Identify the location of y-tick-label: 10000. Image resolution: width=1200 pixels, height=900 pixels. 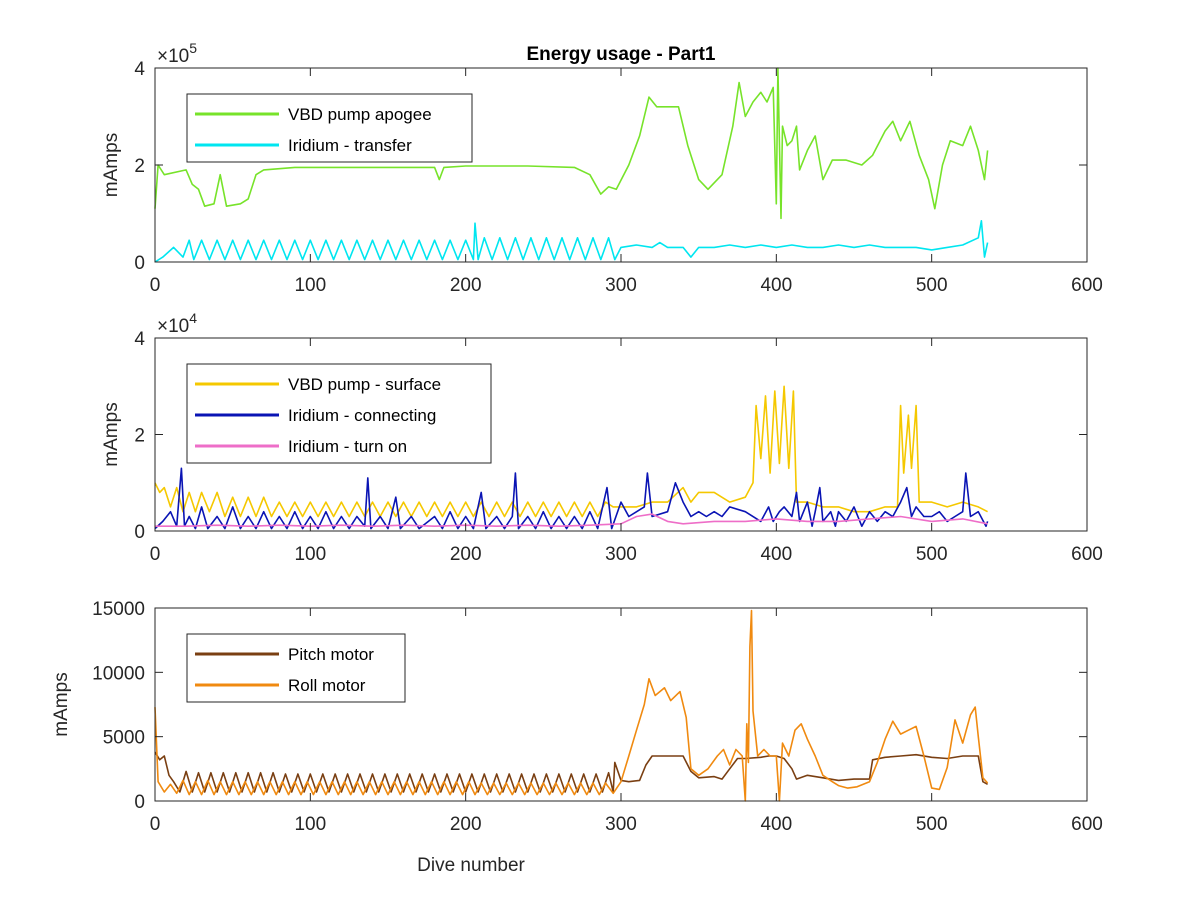
(118, 673).